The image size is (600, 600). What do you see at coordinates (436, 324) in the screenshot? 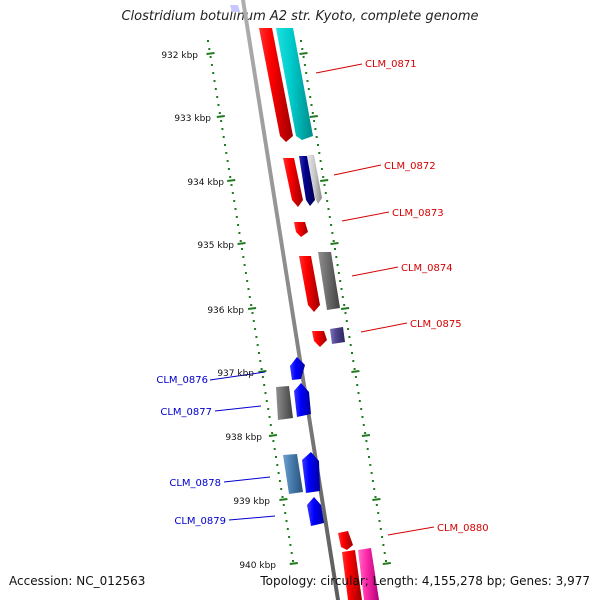
I see `gene-label-clm-0875: CLM_0875` at bounding box center [436, 324].